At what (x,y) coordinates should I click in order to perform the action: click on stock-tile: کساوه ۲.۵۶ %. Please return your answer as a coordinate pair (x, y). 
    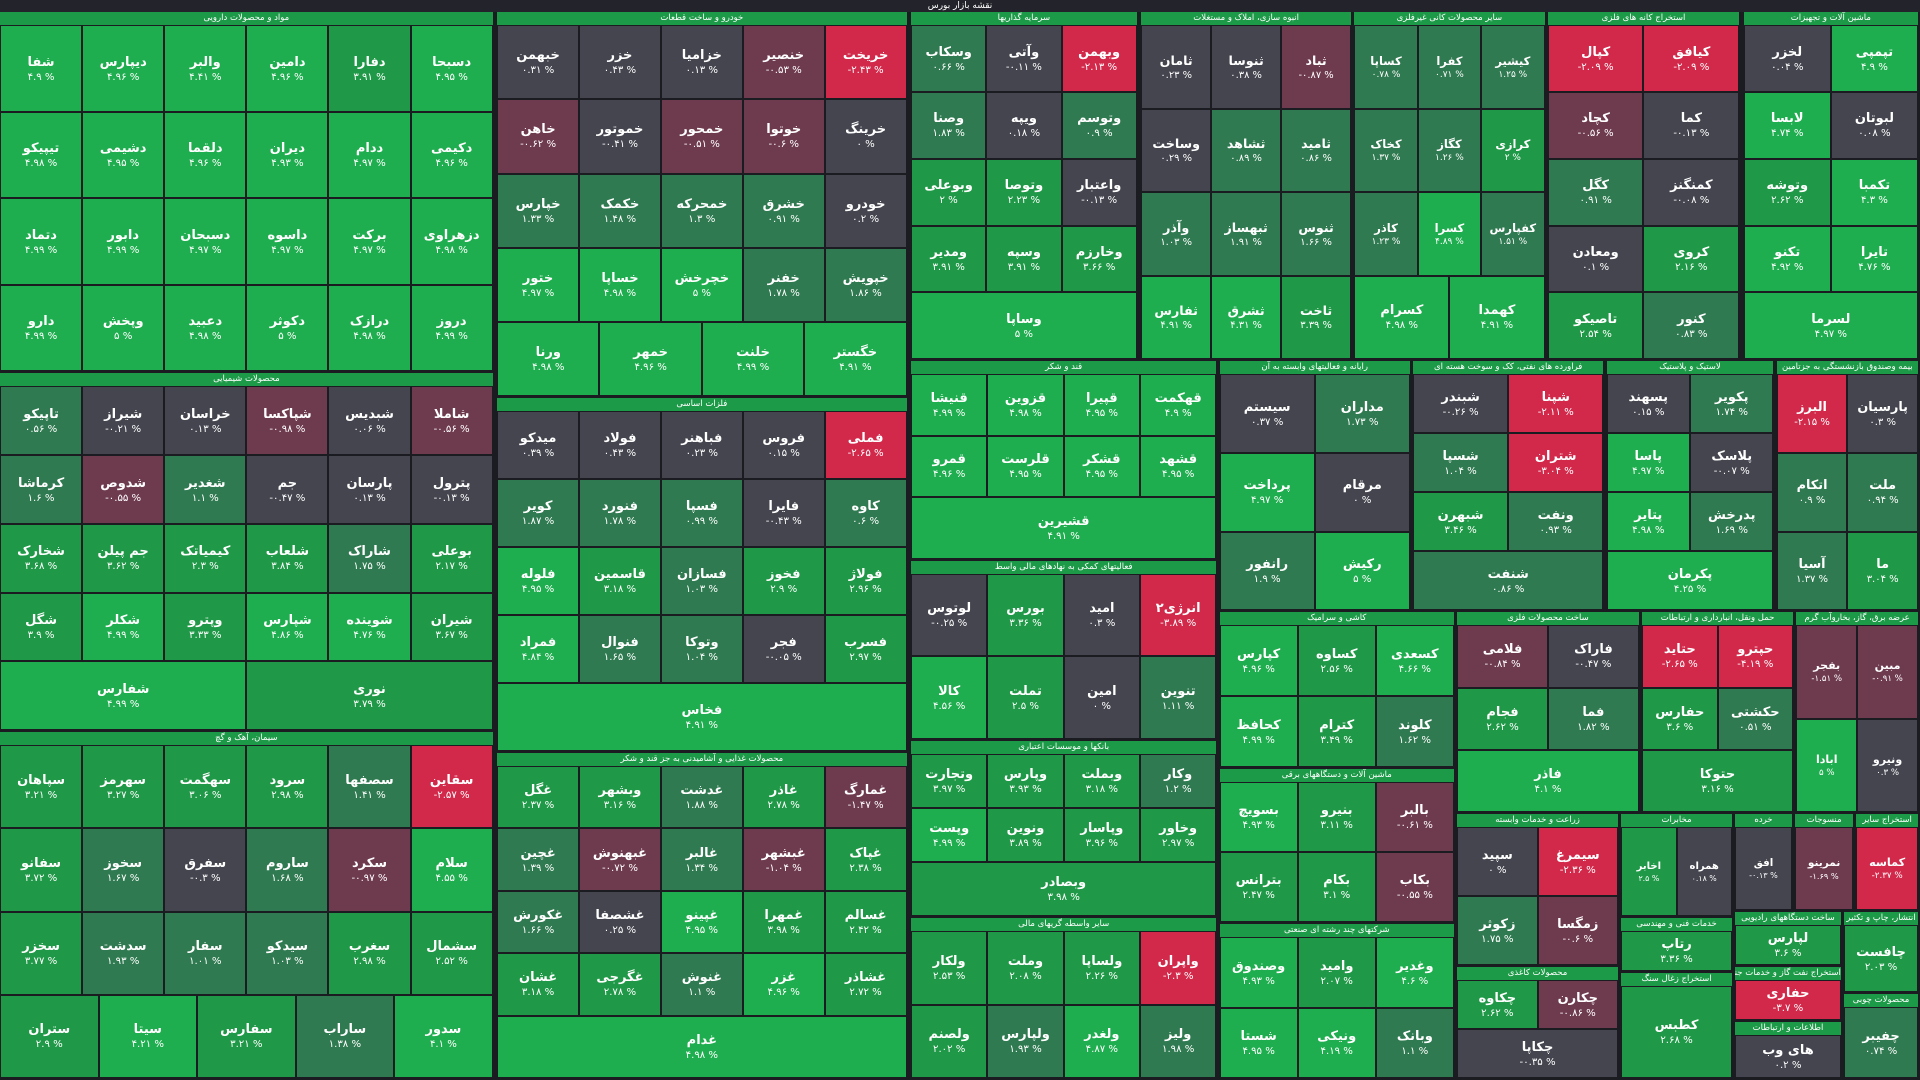
    Looking at the image, I should click on (1336, 661).